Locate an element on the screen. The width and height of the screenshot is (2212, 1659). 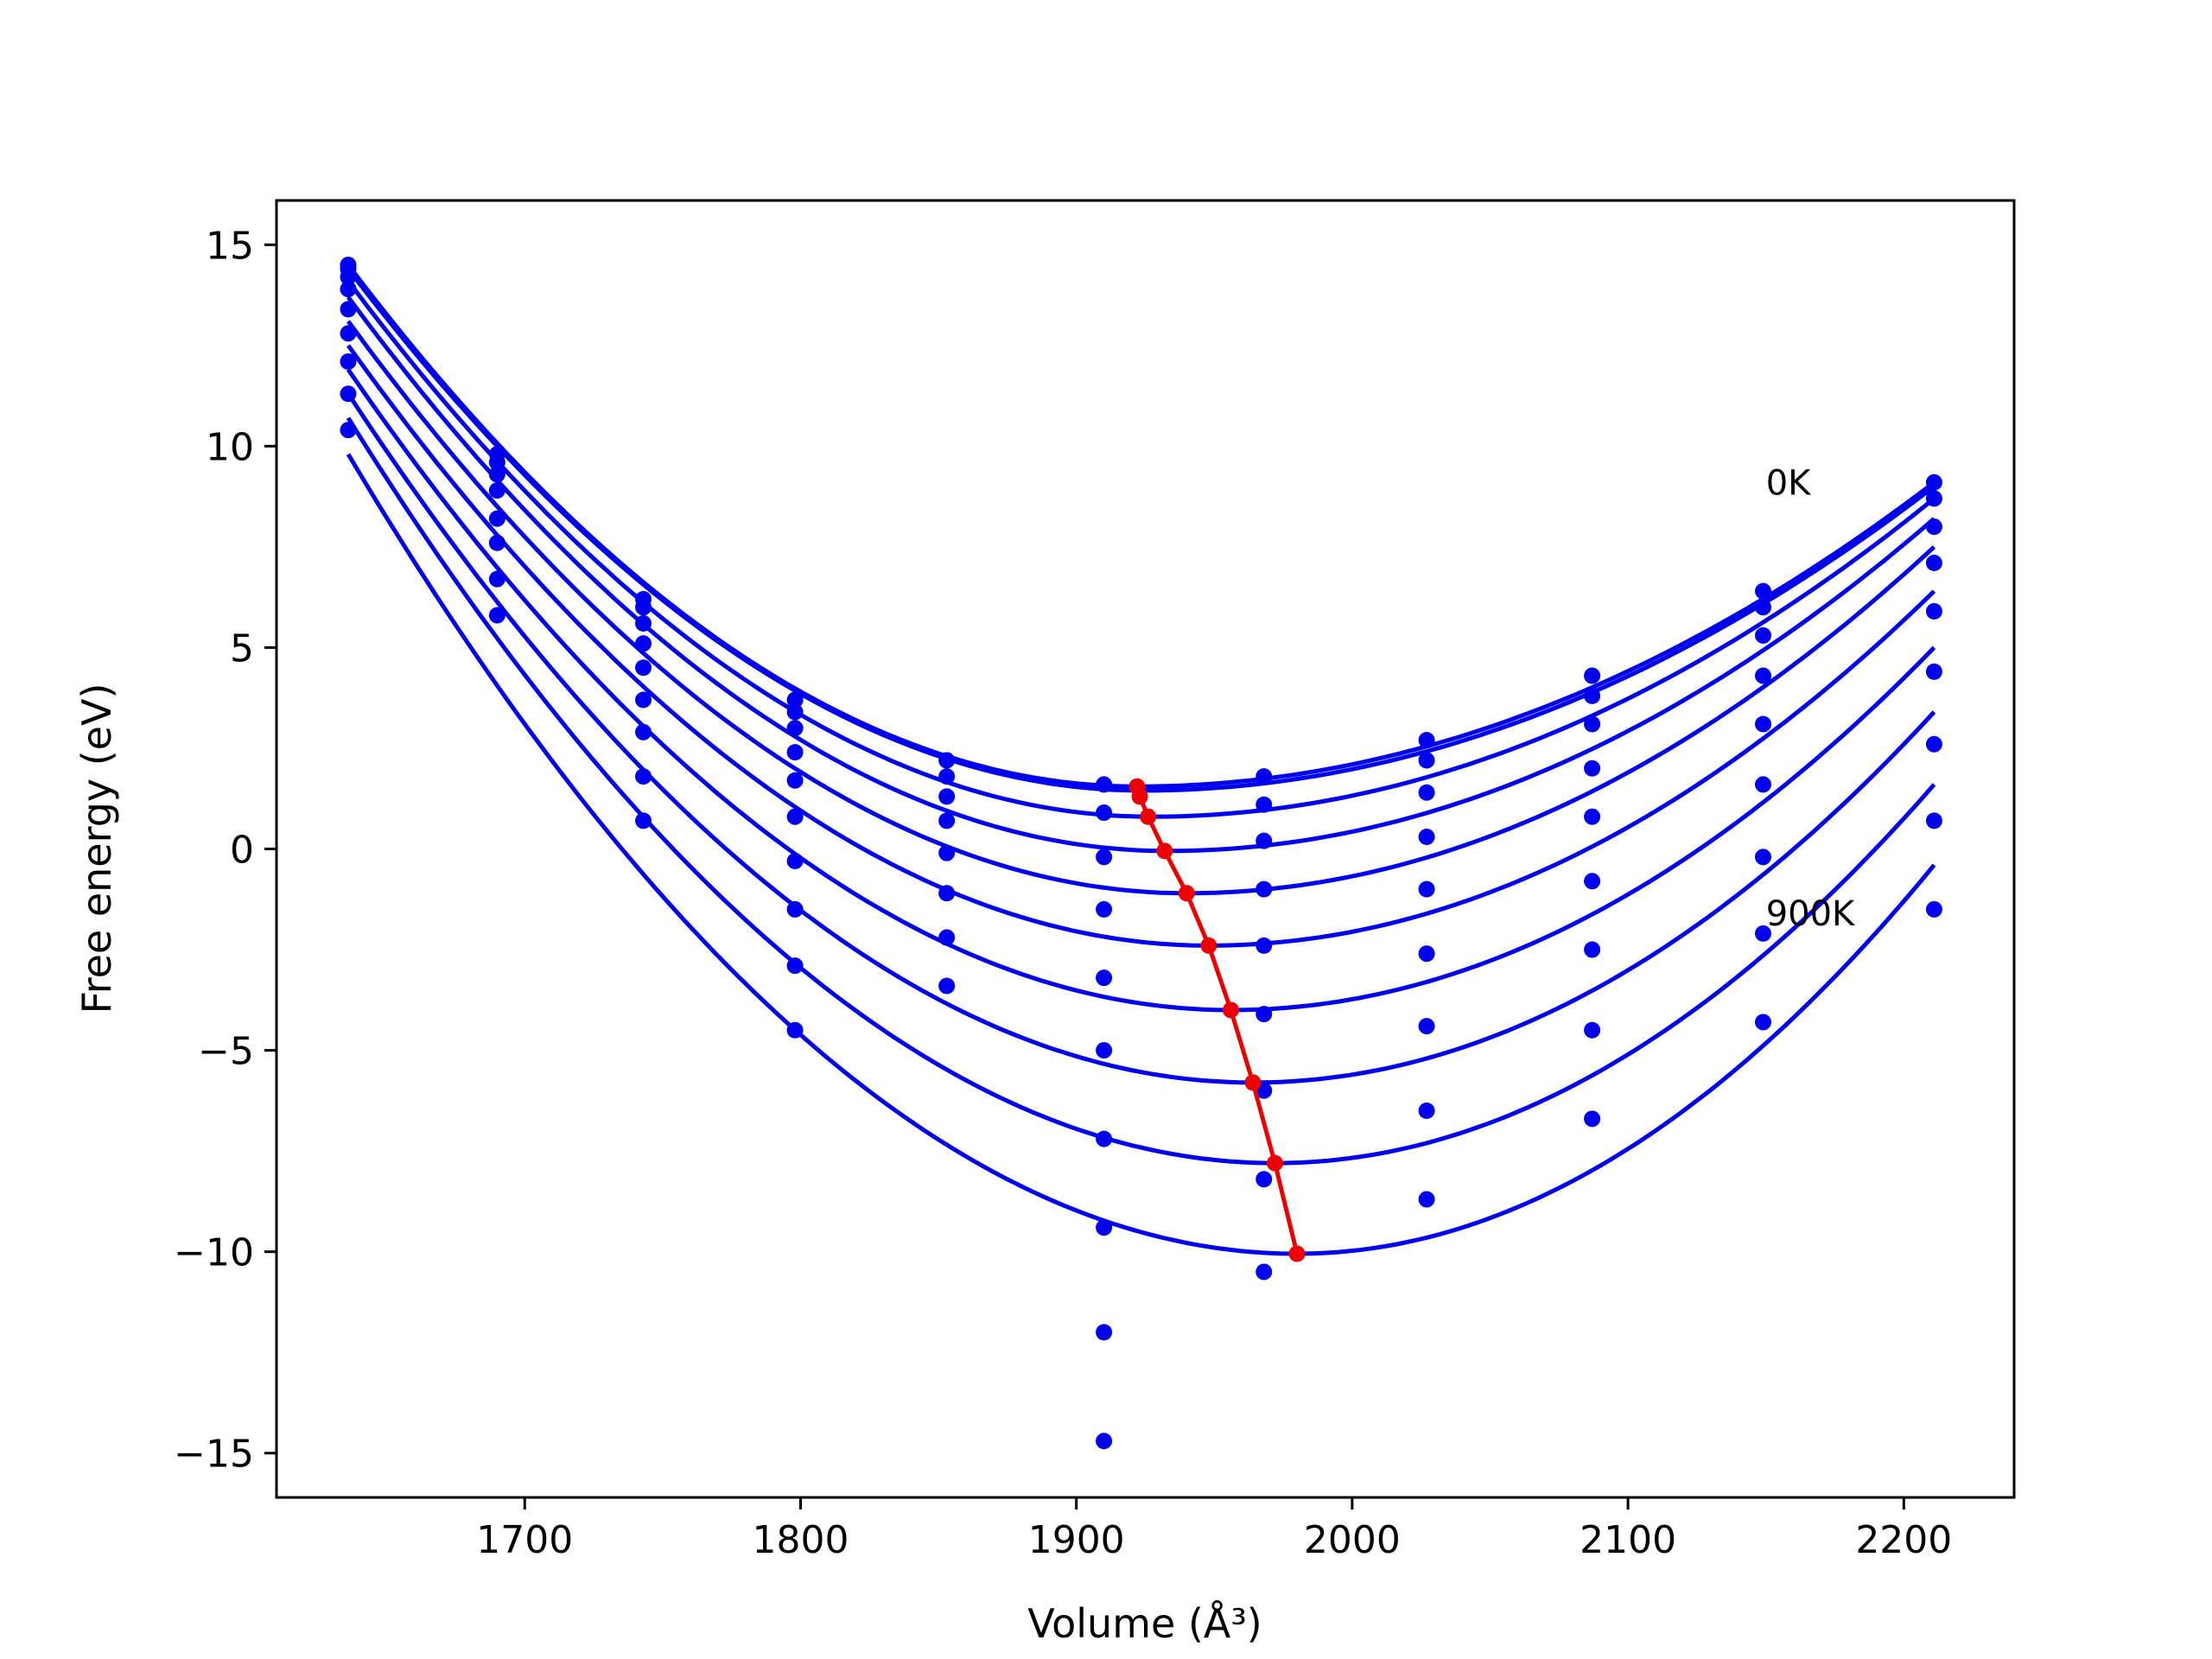
y-tick-label: 0 is located at coordinates (242, 851).